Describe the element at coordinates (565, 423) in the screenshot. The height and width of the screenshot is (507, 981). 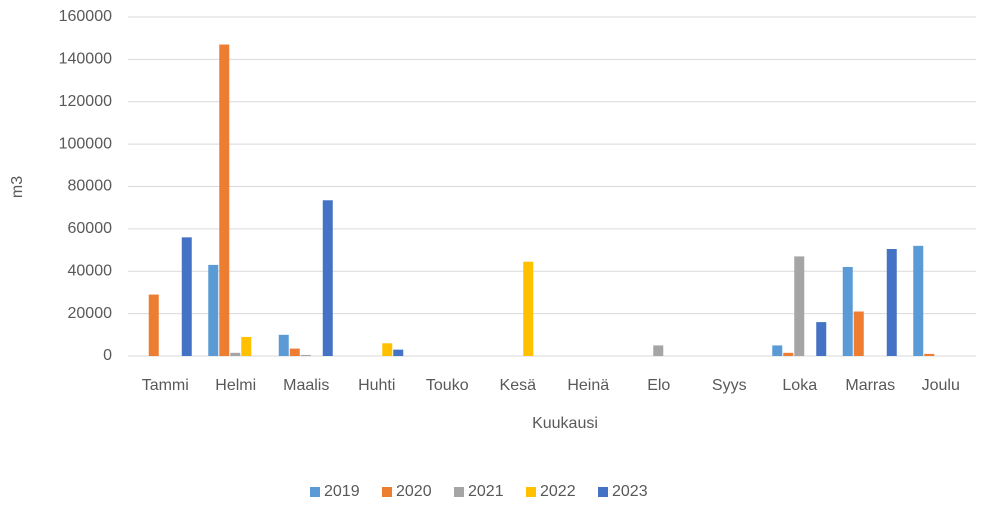
I see `x-axis-label: Kuukausi` at that location.